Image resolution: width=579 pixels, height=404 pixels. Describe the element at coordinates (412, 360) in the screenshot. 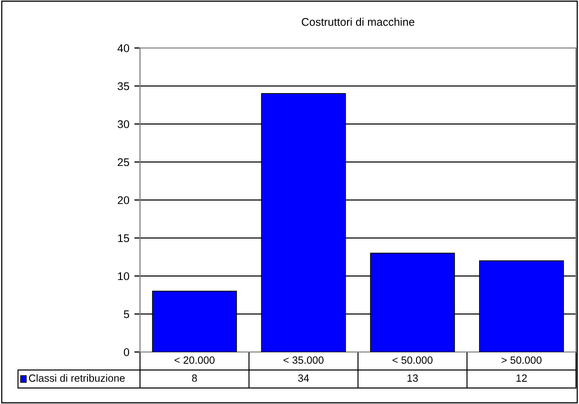

I see `x-tick-label: < 50.000` at that location.